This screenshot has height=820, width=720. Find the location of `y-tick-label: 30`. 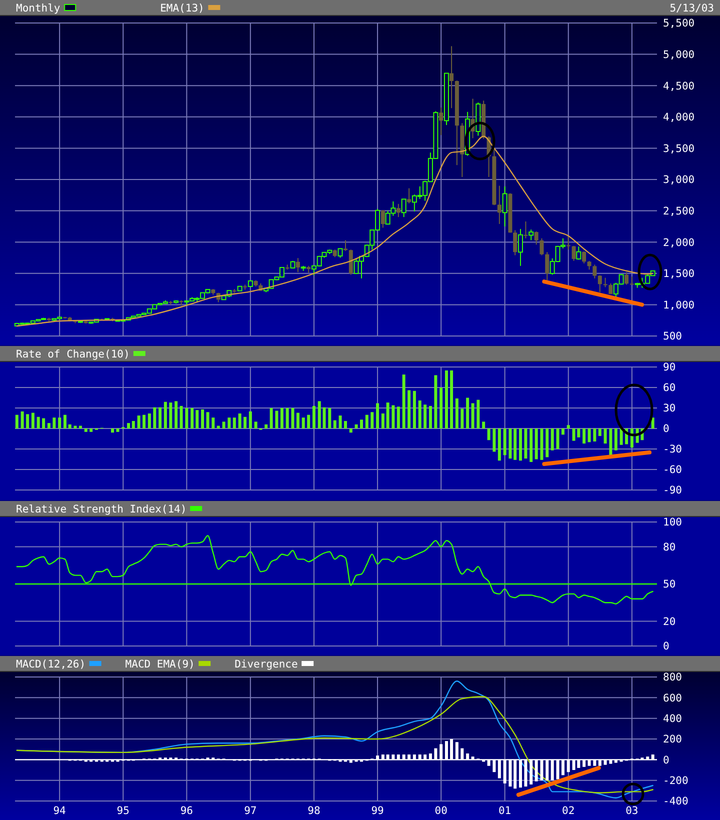

y-tick-label: 30 is located at coordinates (669, 408).